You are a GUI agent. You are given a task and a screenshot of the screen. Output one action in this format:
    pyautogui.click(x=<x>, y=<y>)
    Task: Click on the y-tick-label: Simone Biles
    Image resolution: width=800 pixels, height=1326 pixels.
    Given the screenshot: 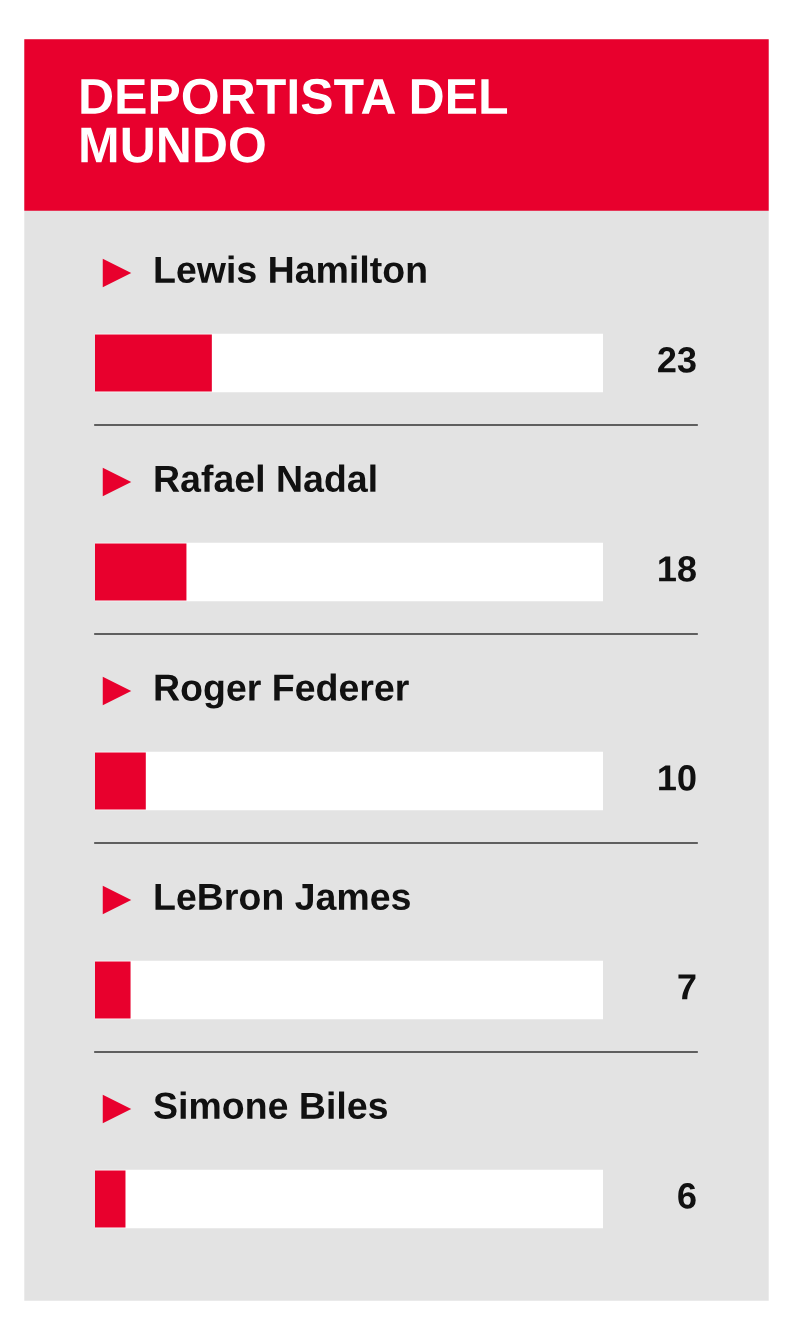 What is the action you would take?
    pyautogui.click(x=270, y=1105)
    